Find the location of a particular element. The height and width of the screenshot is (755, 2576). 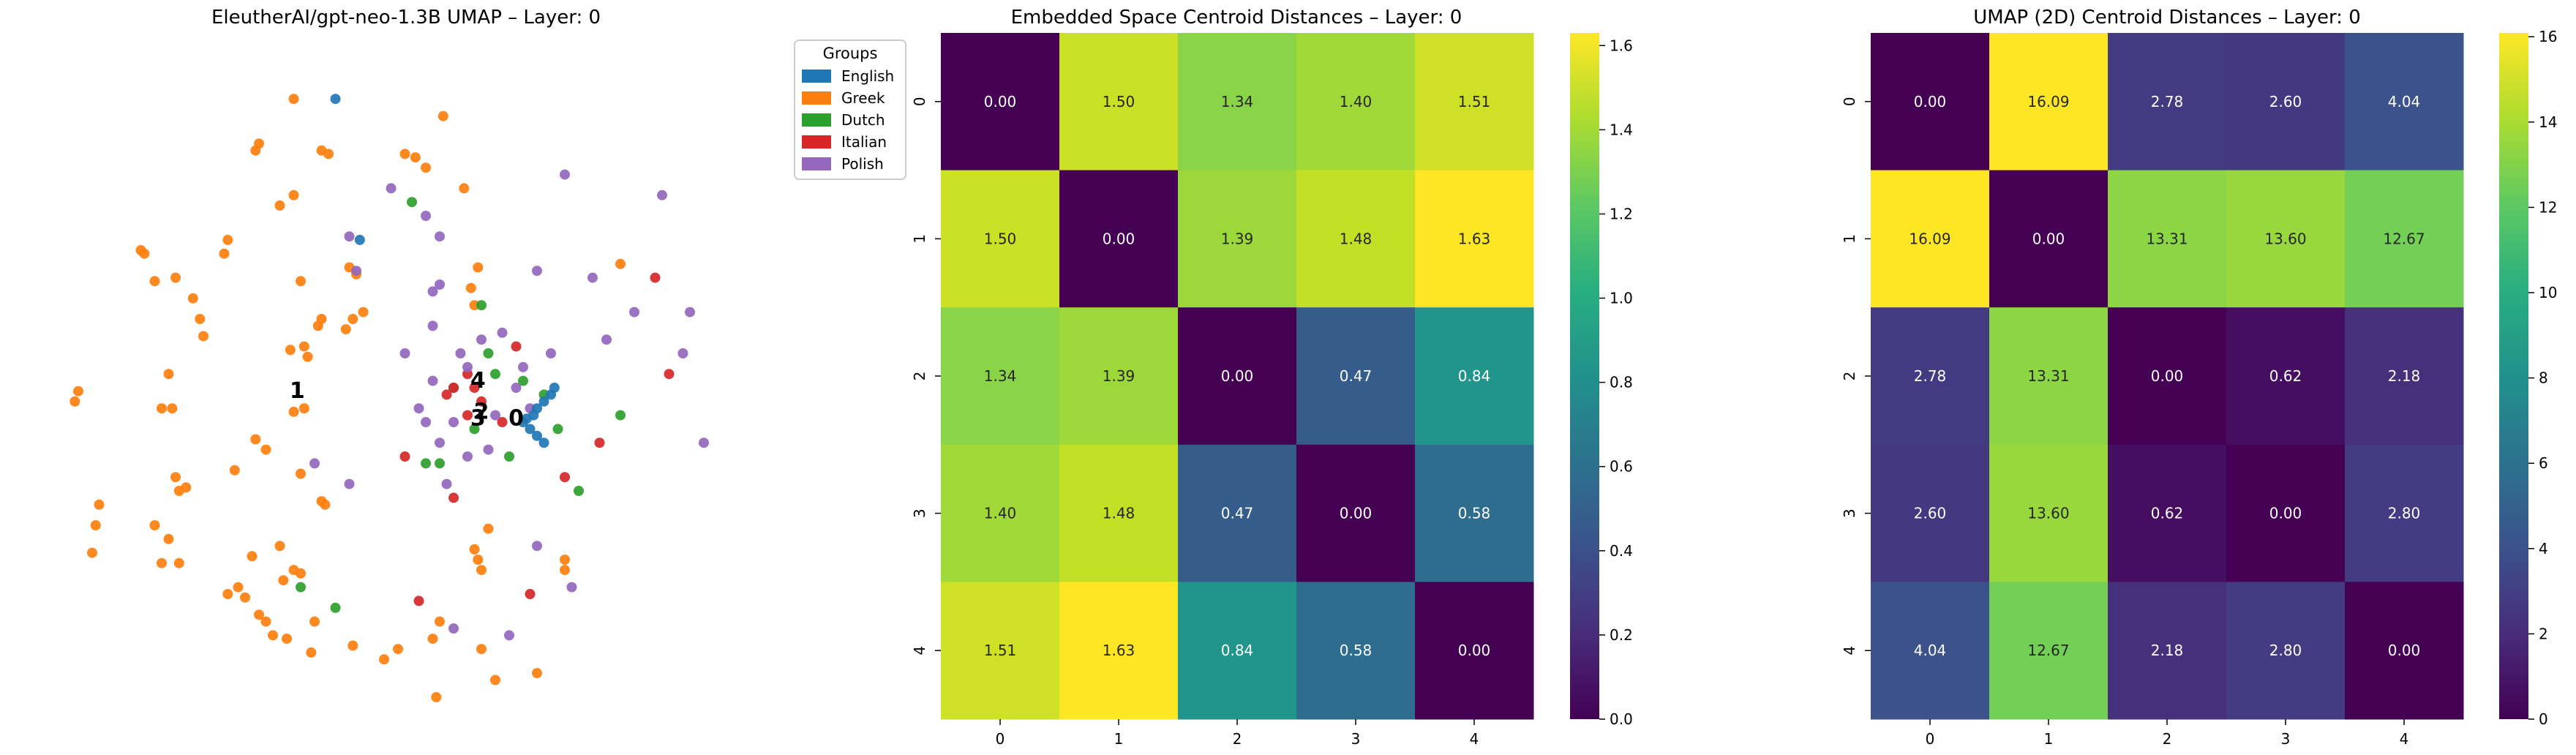

heatmap-cell-value: 2.78 is located at coordinates (1930, 376).